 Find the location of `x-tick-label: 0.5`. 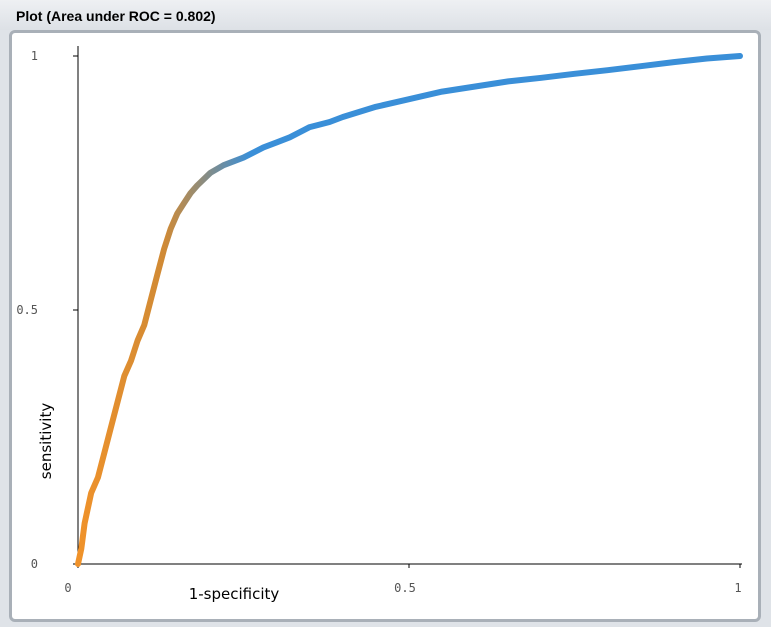

x-tick-label: 0.5 is located at coordinates (405, 588).